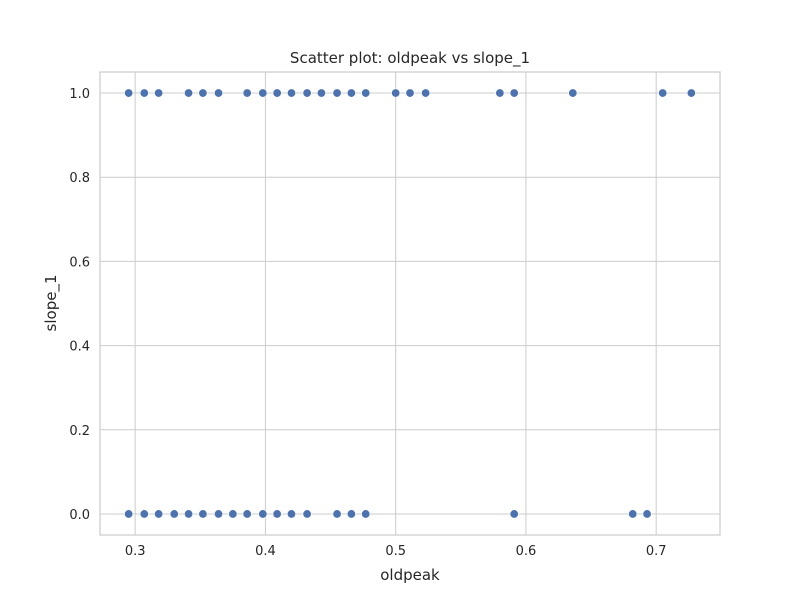  I want to click on x-tick-label: 0.7, so click(656, 551).